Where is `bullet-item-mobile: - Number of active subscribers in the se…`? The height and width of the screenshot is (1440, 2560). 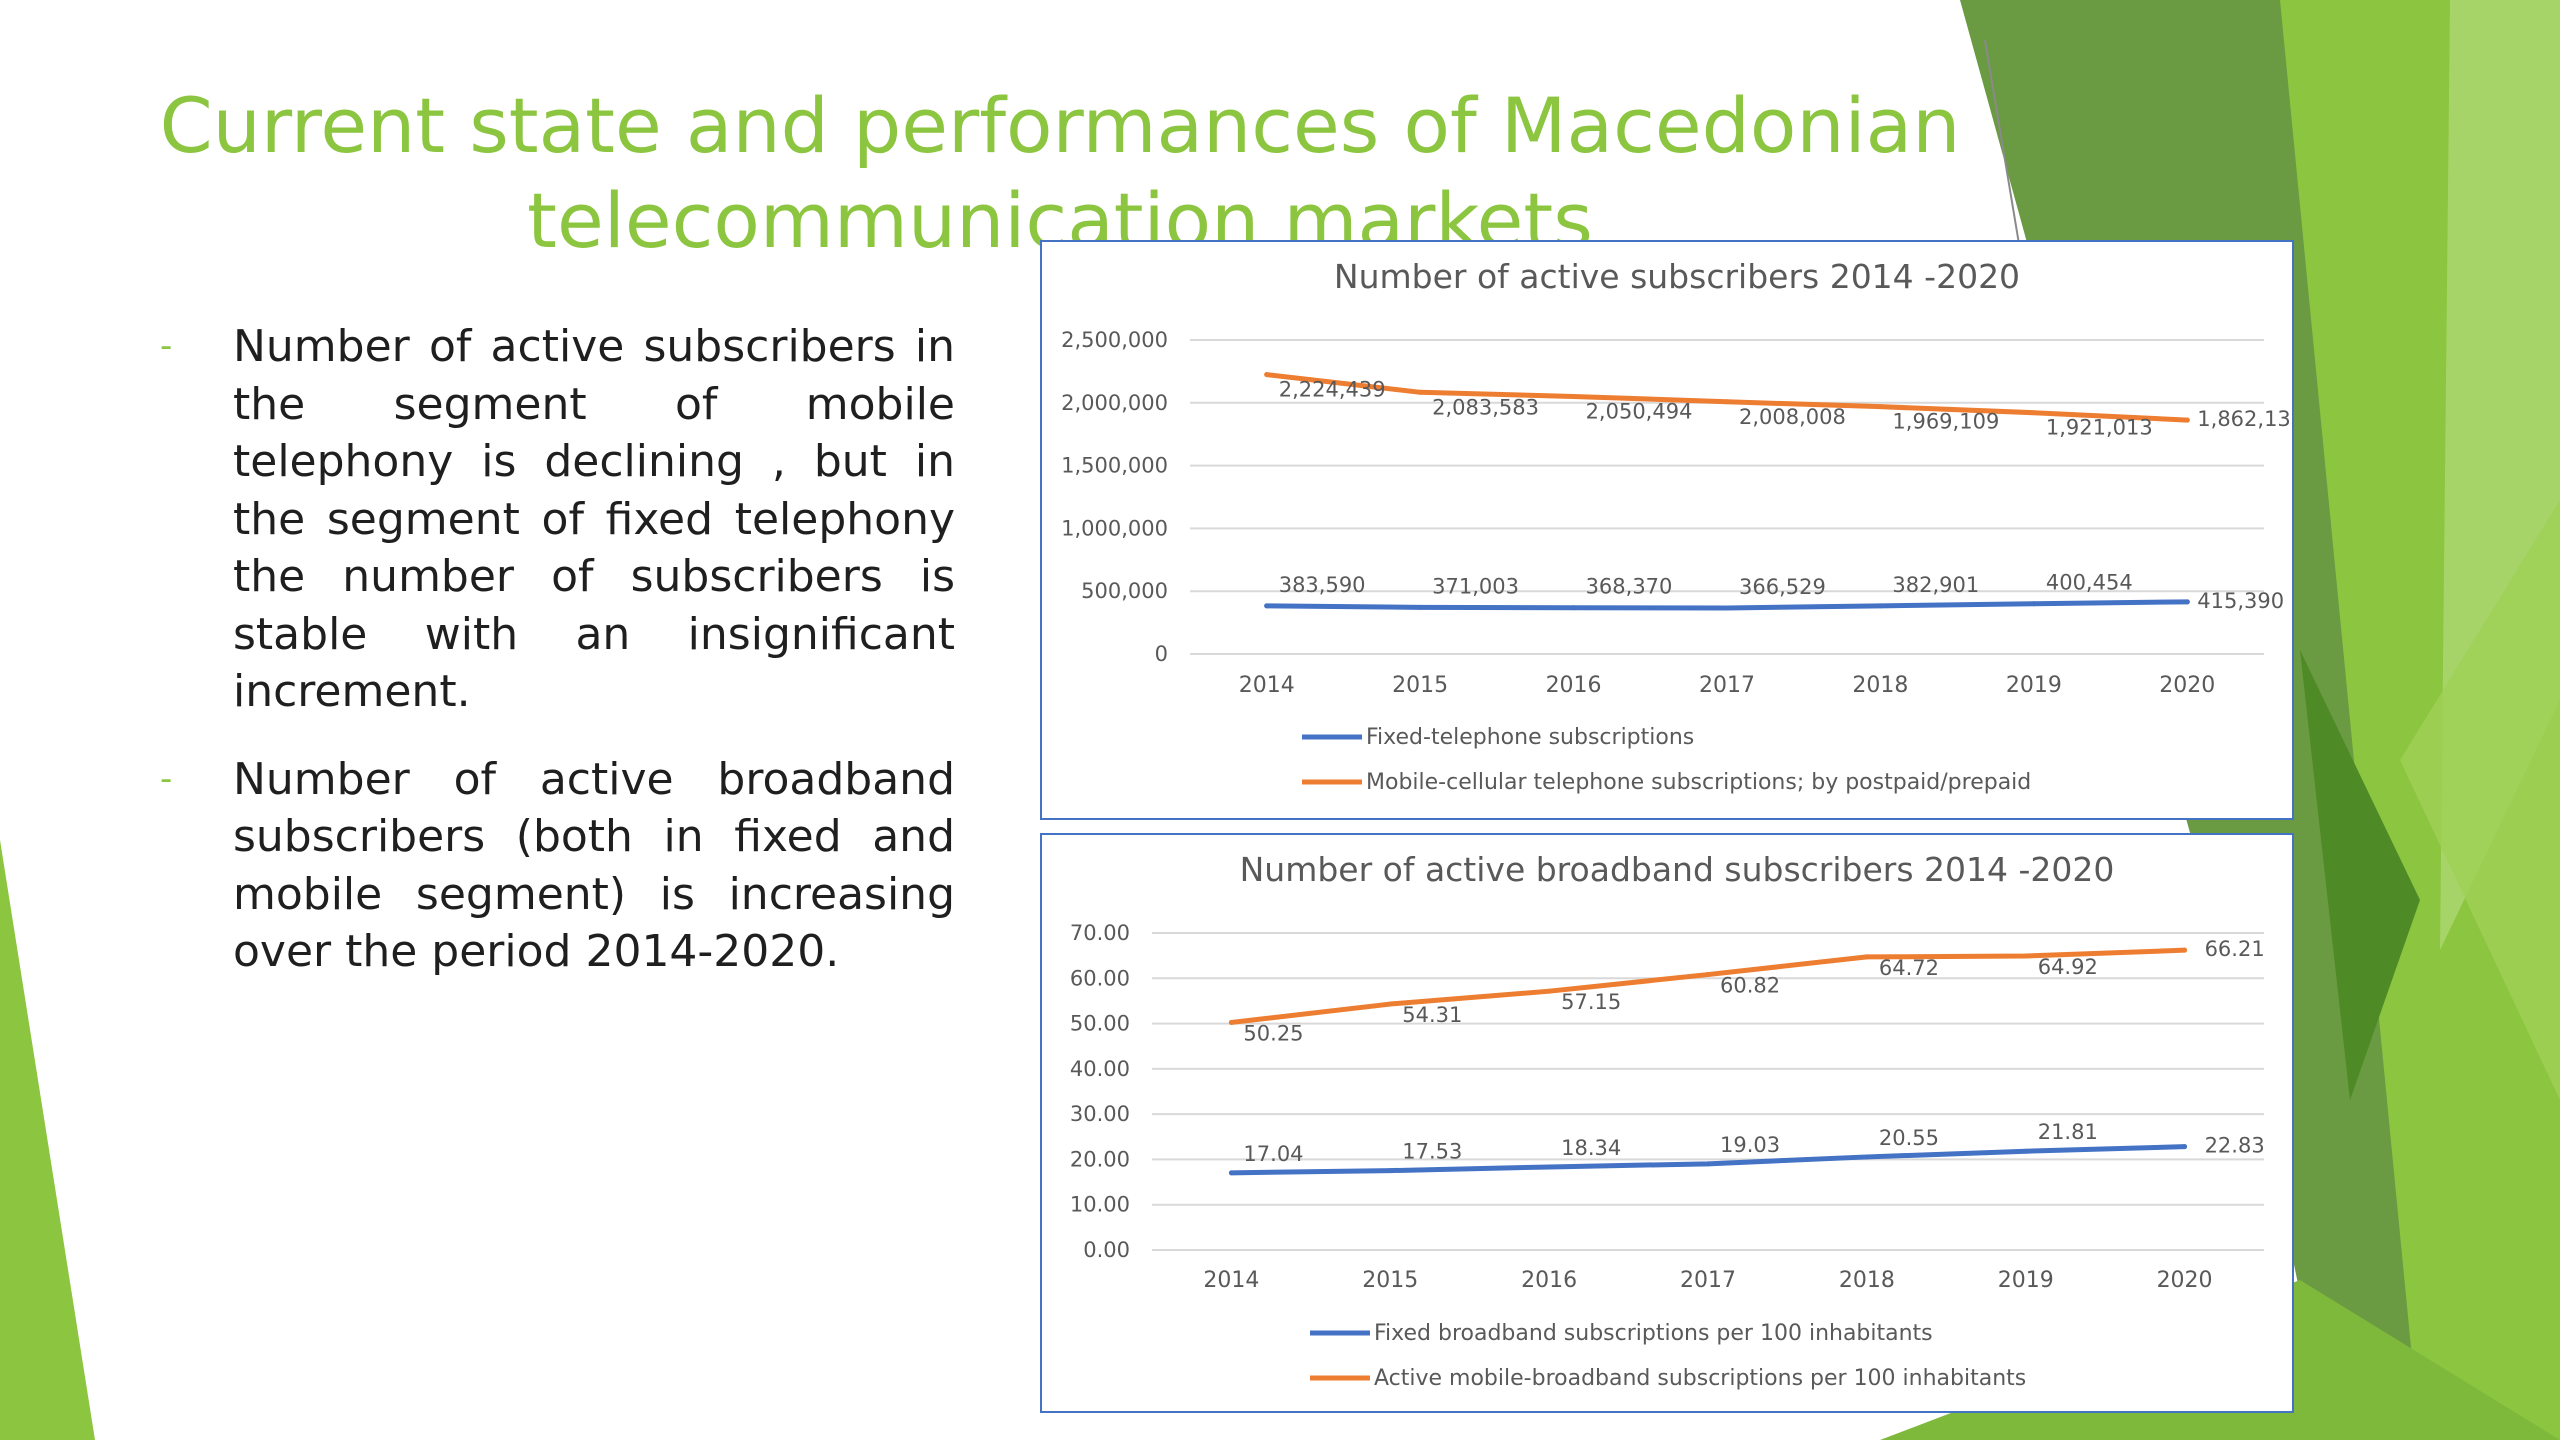
bullet-item-mobile: - Number of active subscribers in the se… is located at coordinates (557, 519).